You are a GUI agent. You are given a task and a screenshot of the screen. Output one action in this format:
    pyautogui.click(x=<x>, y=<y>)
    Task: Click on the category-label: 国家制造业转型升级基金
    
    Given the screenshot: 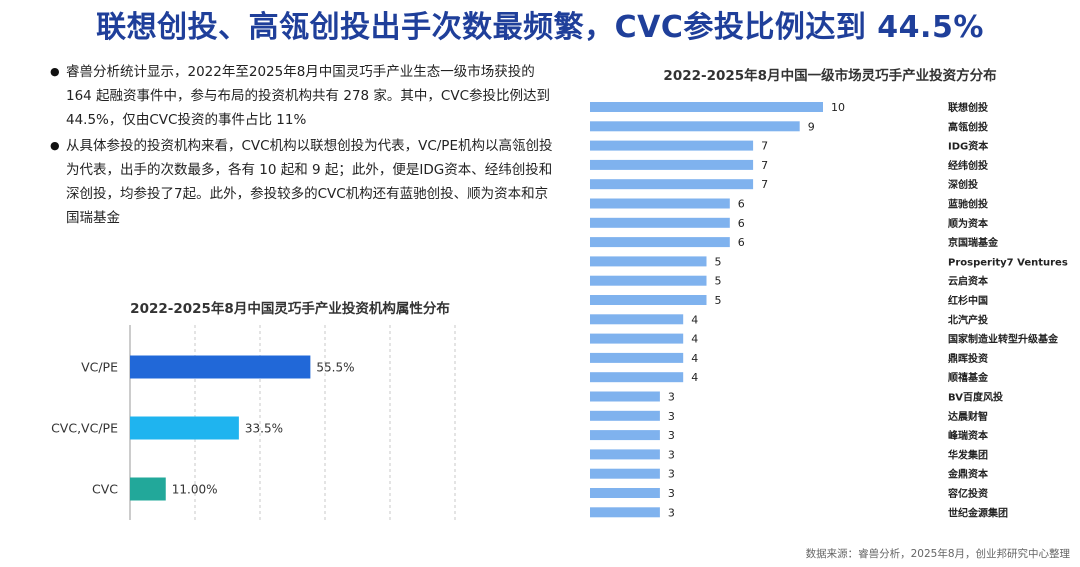 What is the action you would take?
    pyautogui.click(x=1003, y=339)
    